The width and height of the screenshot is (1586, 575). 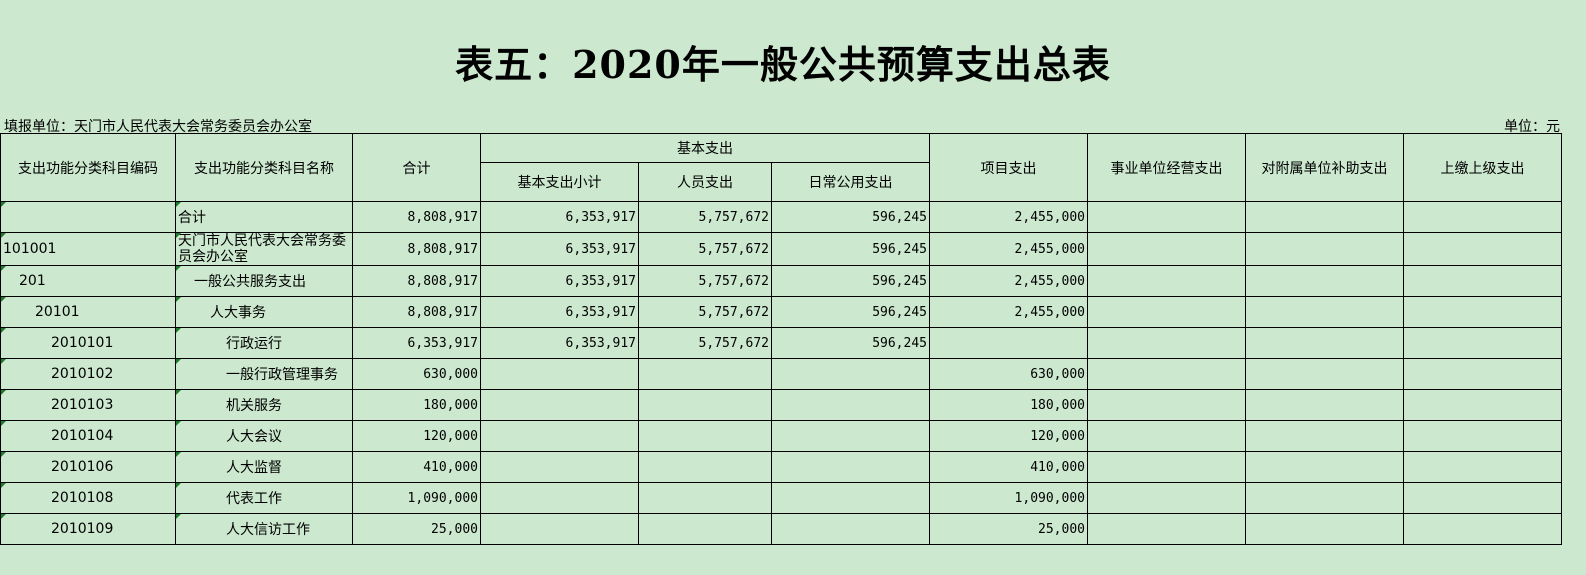 I want to click on cell-name: 一般行政管理事务, so click(x=264, y=374).